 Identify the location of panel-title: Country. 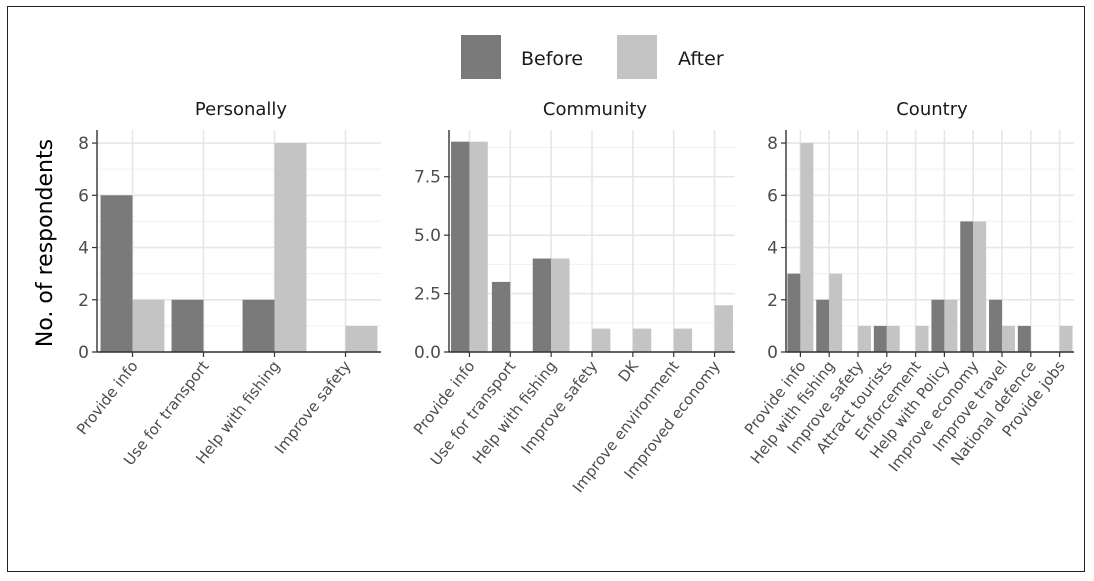
(932, 109).